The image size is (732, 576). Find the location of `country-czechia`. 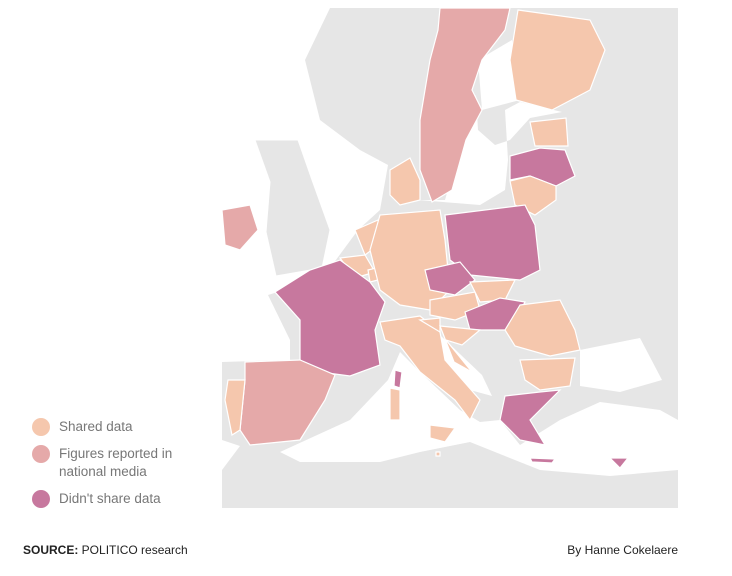

country-czechia is located at coordinates (450, 278).